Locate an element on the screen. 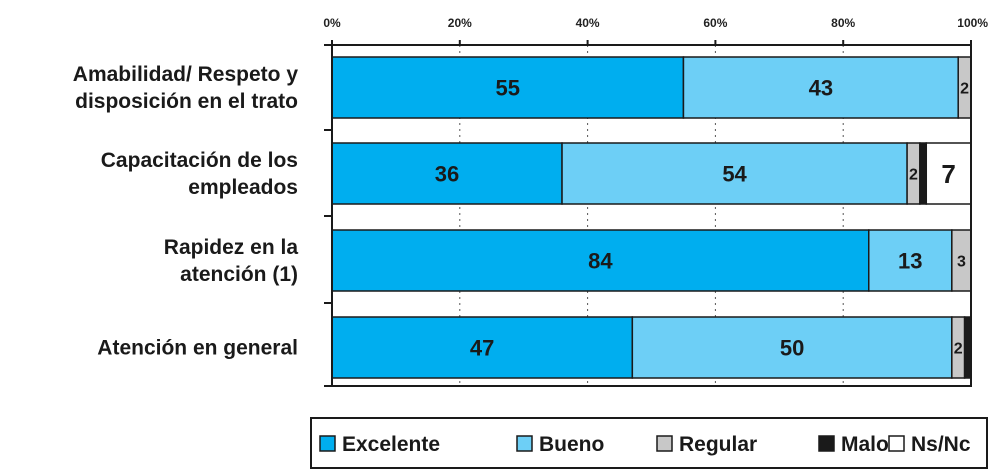  legend-box is located at coordinates (649, 443).